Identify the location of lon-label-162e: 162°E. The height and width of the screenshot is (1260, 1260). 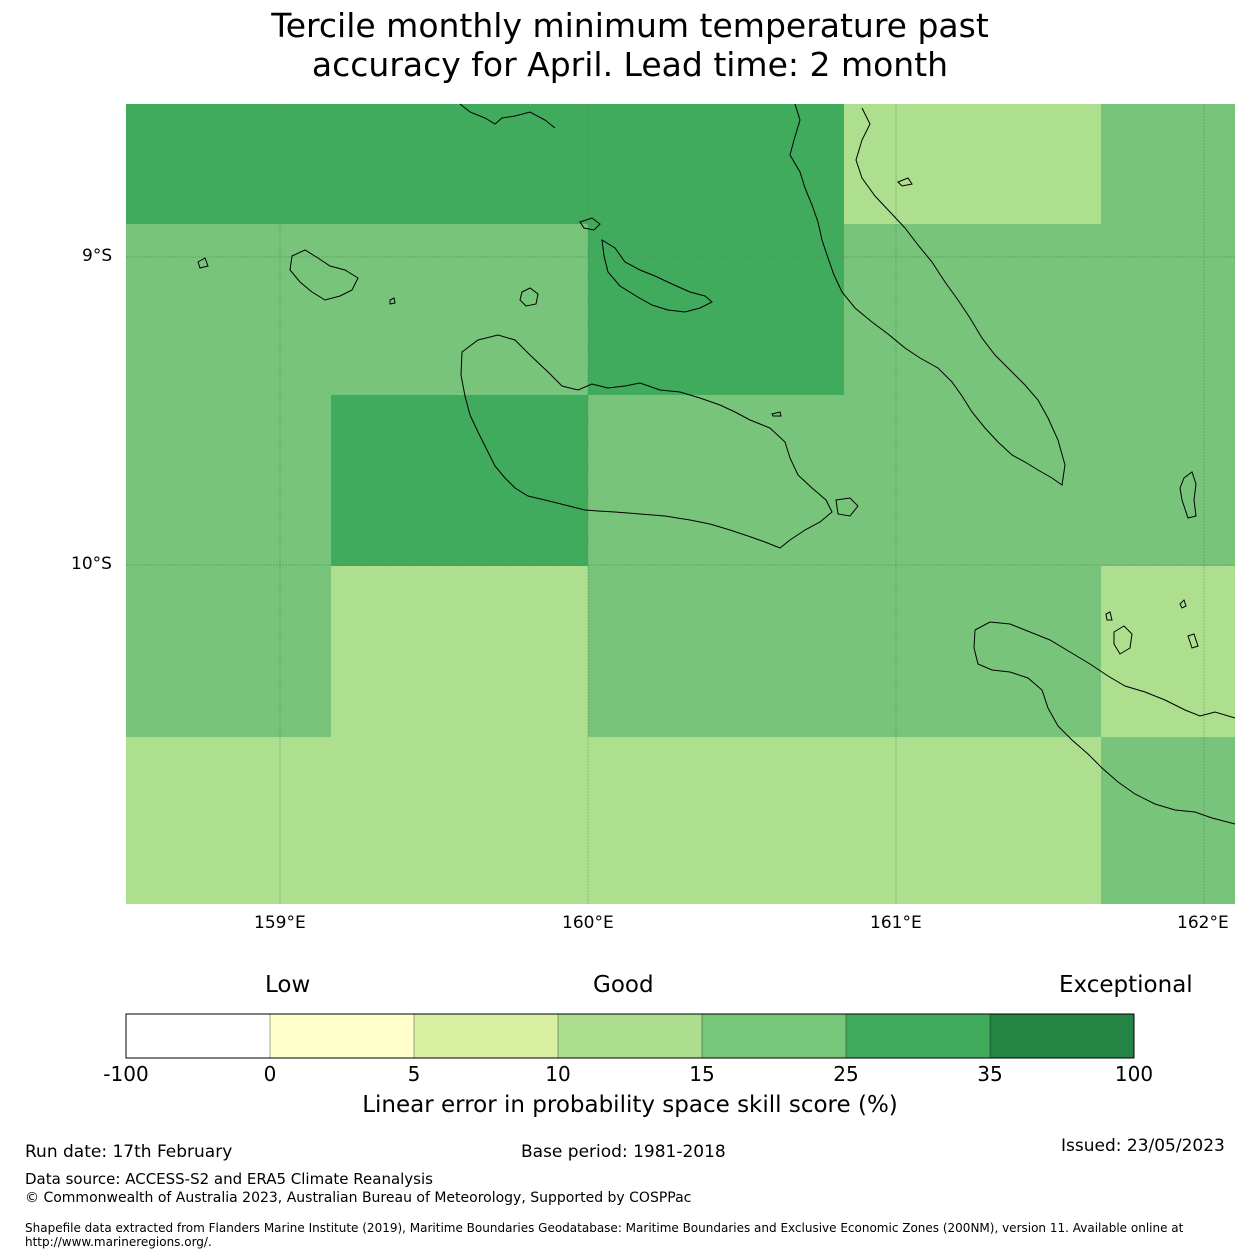
(1203, 923).